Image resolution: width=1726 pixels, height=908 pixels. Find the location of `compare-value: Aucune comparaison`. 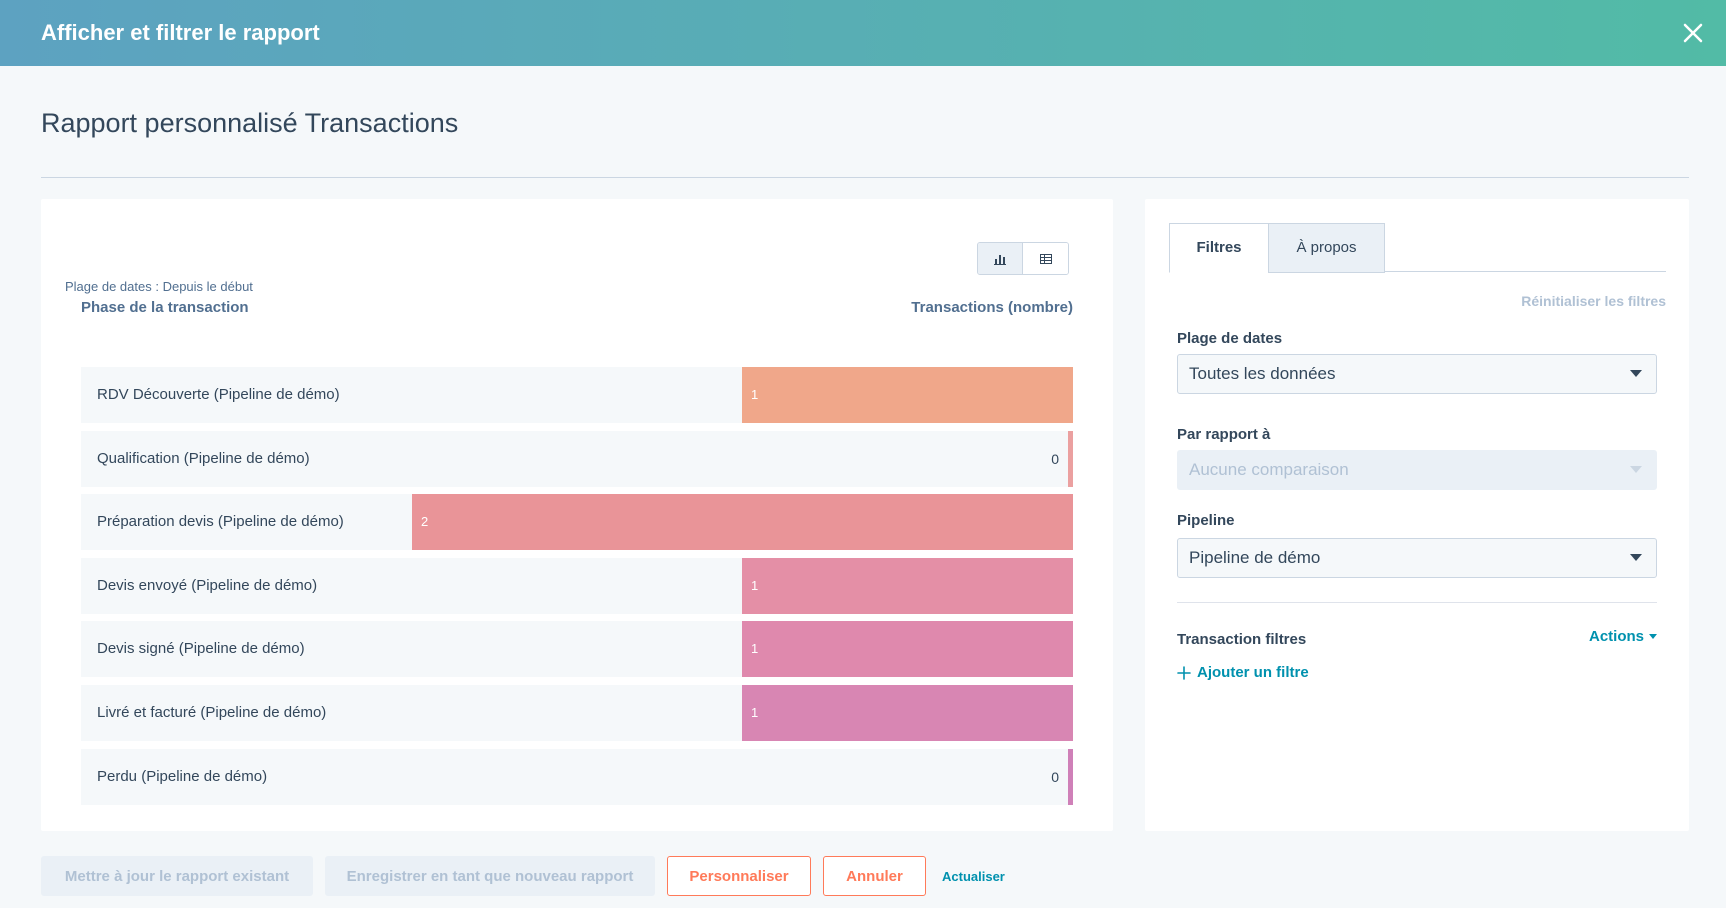

compare-value: Aucune comparaison is located at coordinates (1269, 469).